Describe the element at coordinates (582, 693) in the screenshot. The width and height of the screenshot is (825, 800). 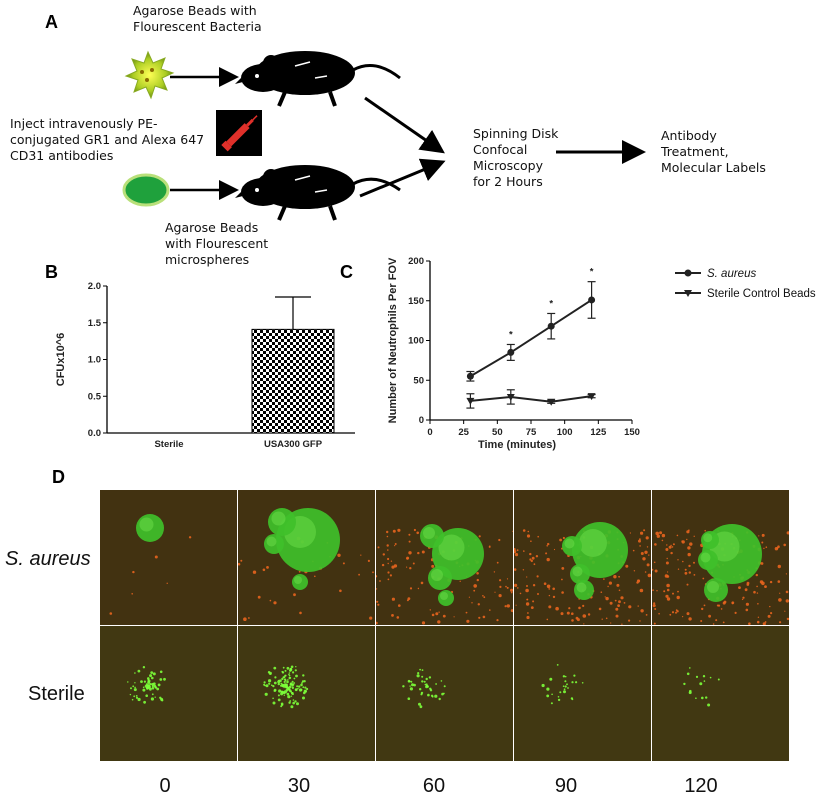
I see `microscopy-image-render` at that location.